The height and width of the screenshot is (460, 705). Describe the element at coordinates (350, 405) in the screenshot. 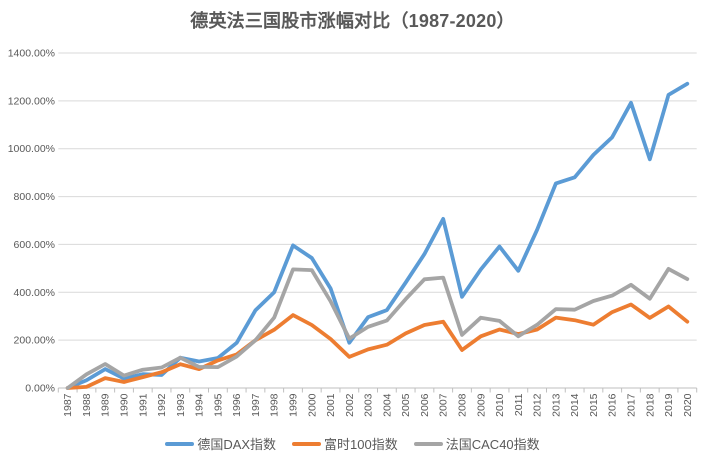

I see `x-tick-label: 2002` at that location.